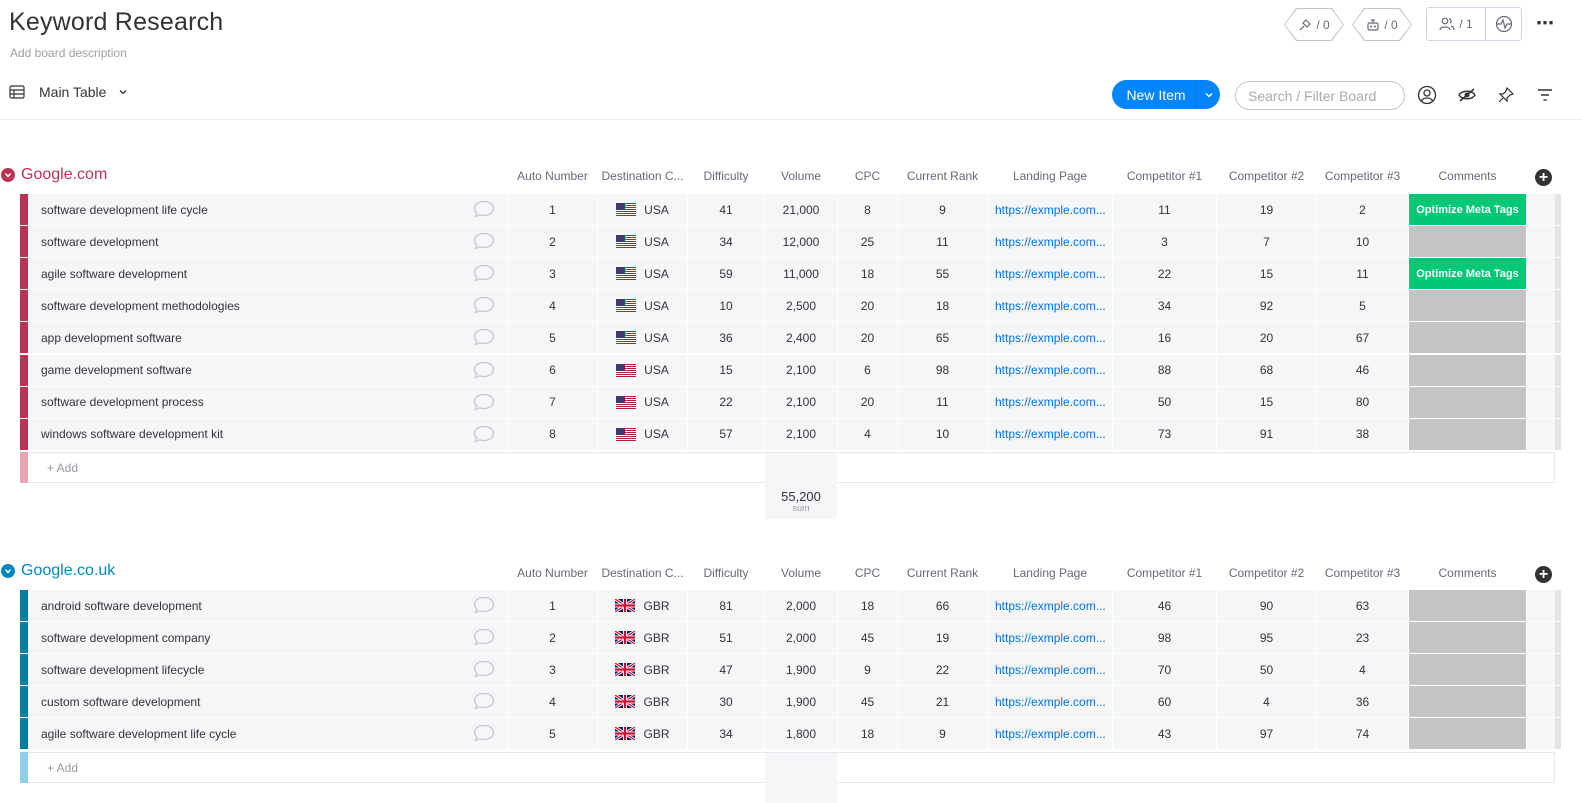  I want to click on column-header: Competitor #3, so click(1362, 573).